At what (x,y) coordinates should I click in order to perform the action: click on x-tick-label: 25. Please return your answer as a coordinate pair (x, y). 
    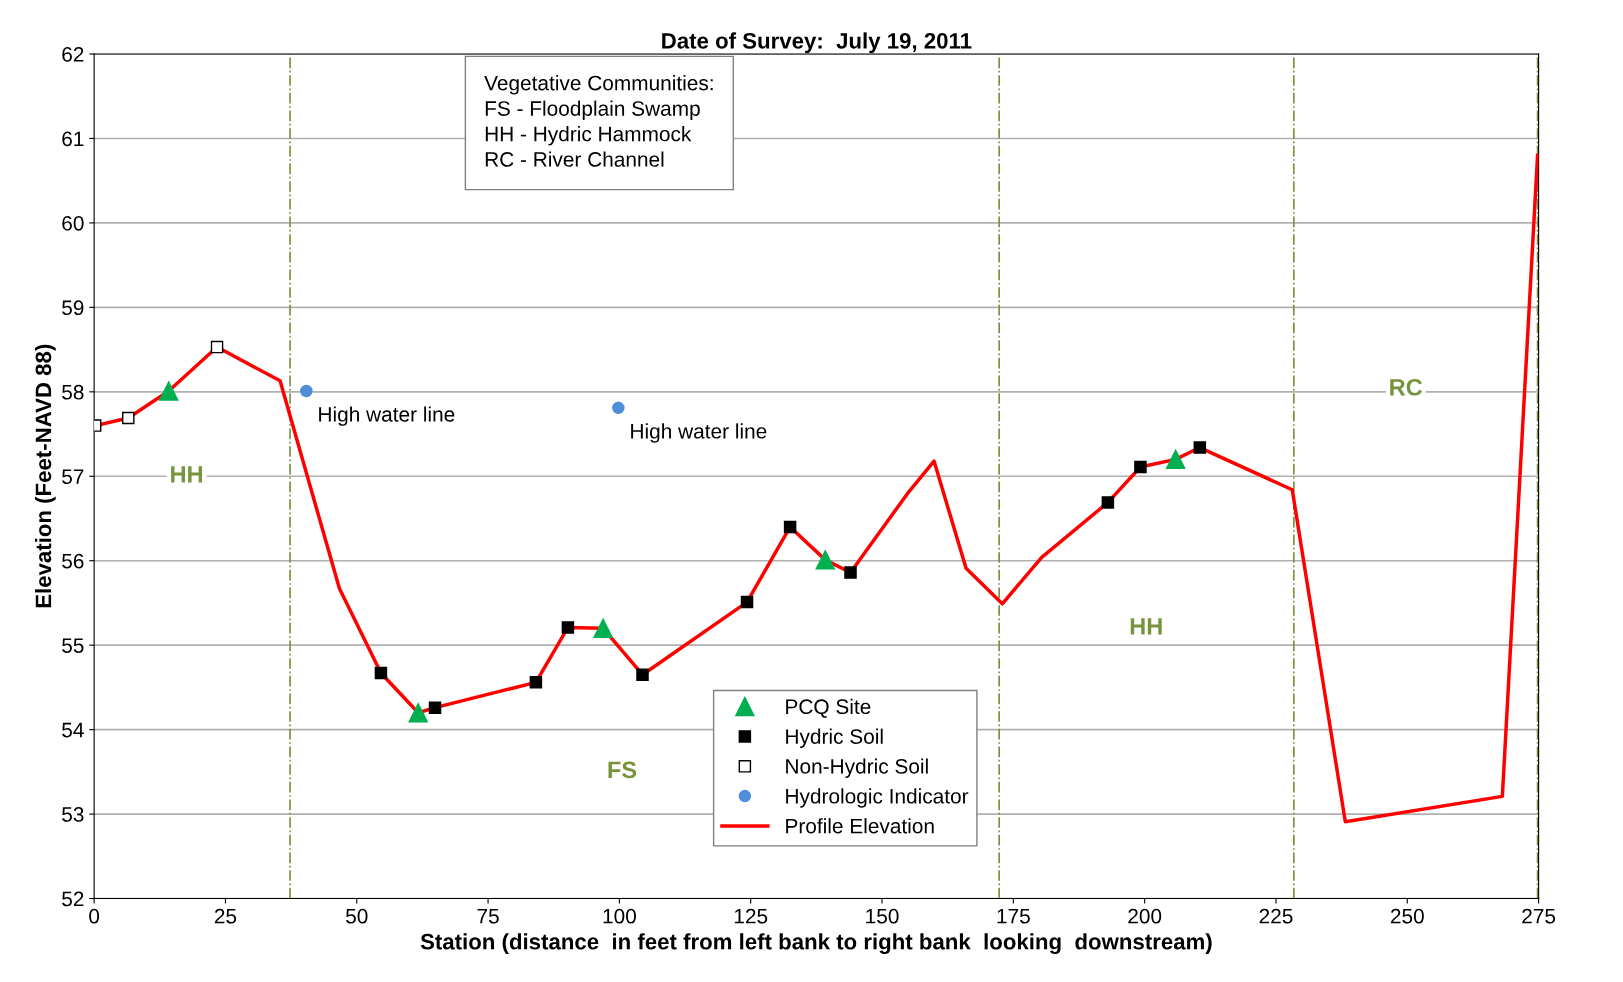
    Looking at the image, I should click on (225, 916).